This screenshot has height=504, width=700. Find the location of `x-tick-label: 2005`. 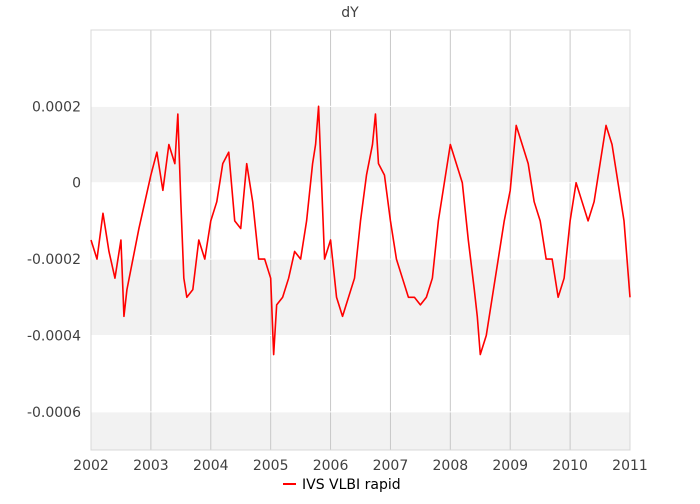

x-tick-label: 2005 is located at coordinates (271, 466).